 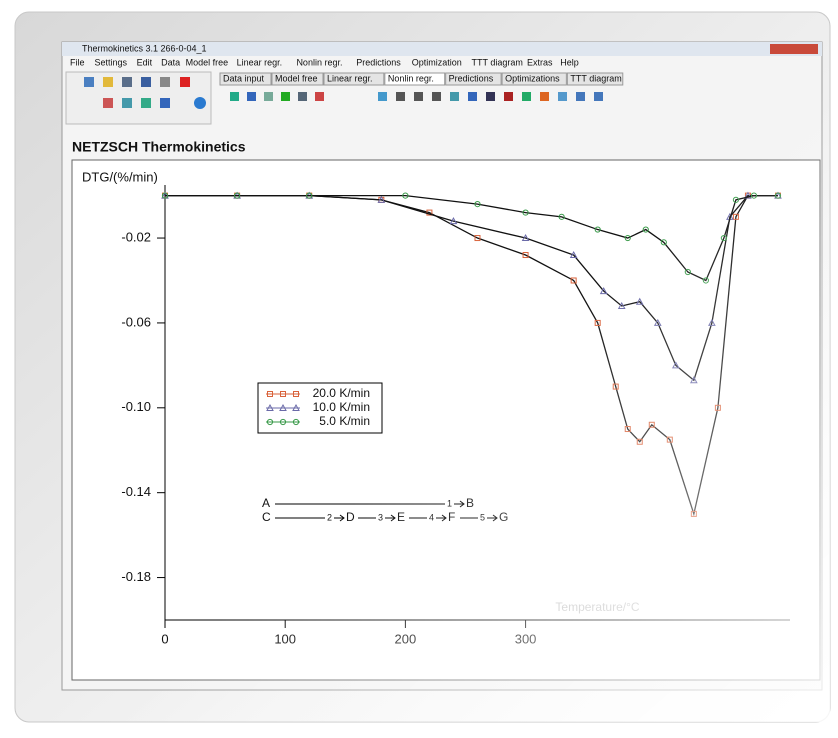 What do you see at coordinates (207, 62) in the screenshot?
I see `menu-item: Model free` at bounding box center [207, 62].